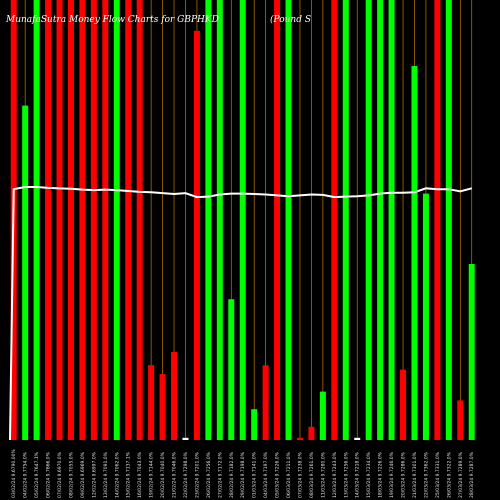 The height and width of the screenshot is (500, 500). I want to click on x-tick-label: 15/03/24 9.7234.0%, so click(369, 474).